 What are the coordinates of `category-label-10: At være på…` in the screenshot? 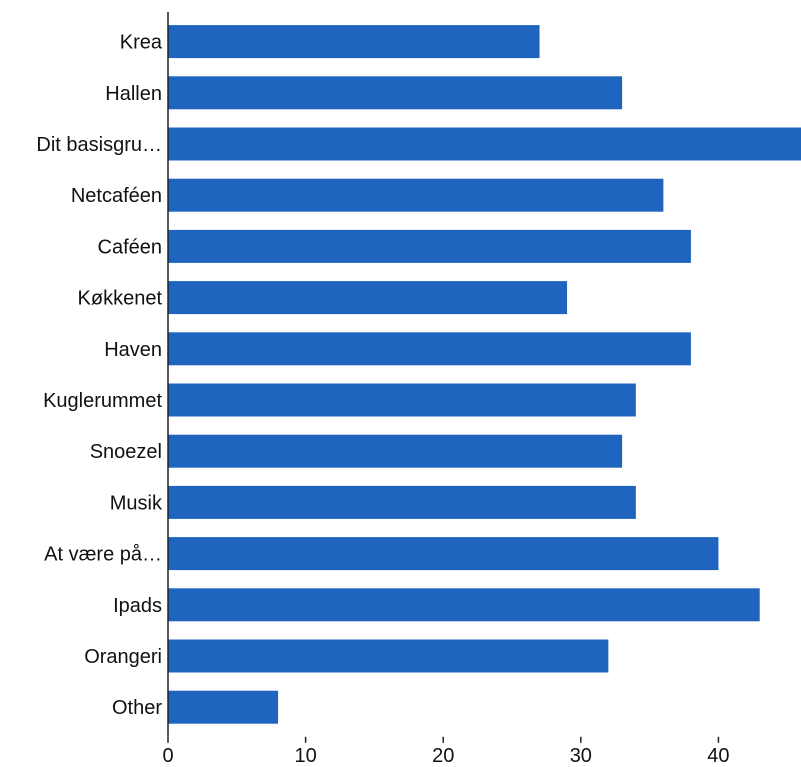 It's located at (103, 555).